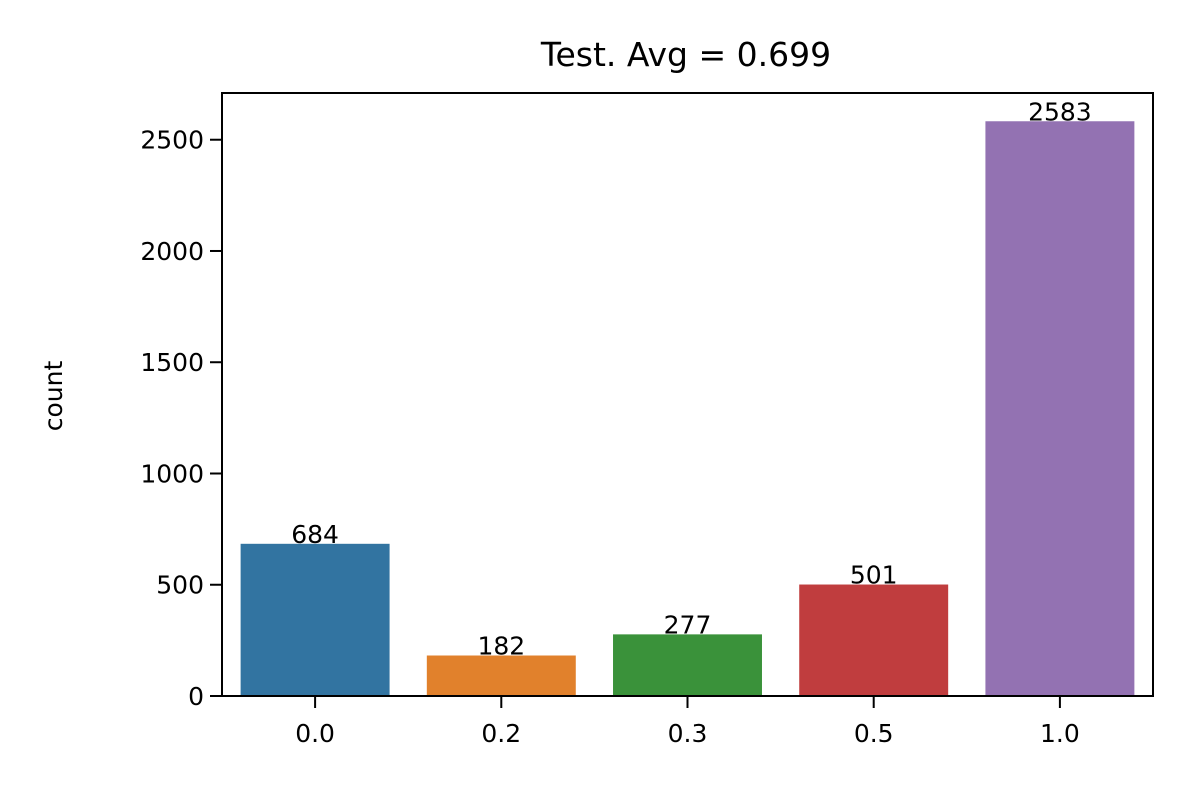 This screenshot has height=800, width=1185. What do you see at coordinates (685, 54) in the screenshot?
I see `chart-title: Test. Avg = 0.699` at bounding box center [685, 54].